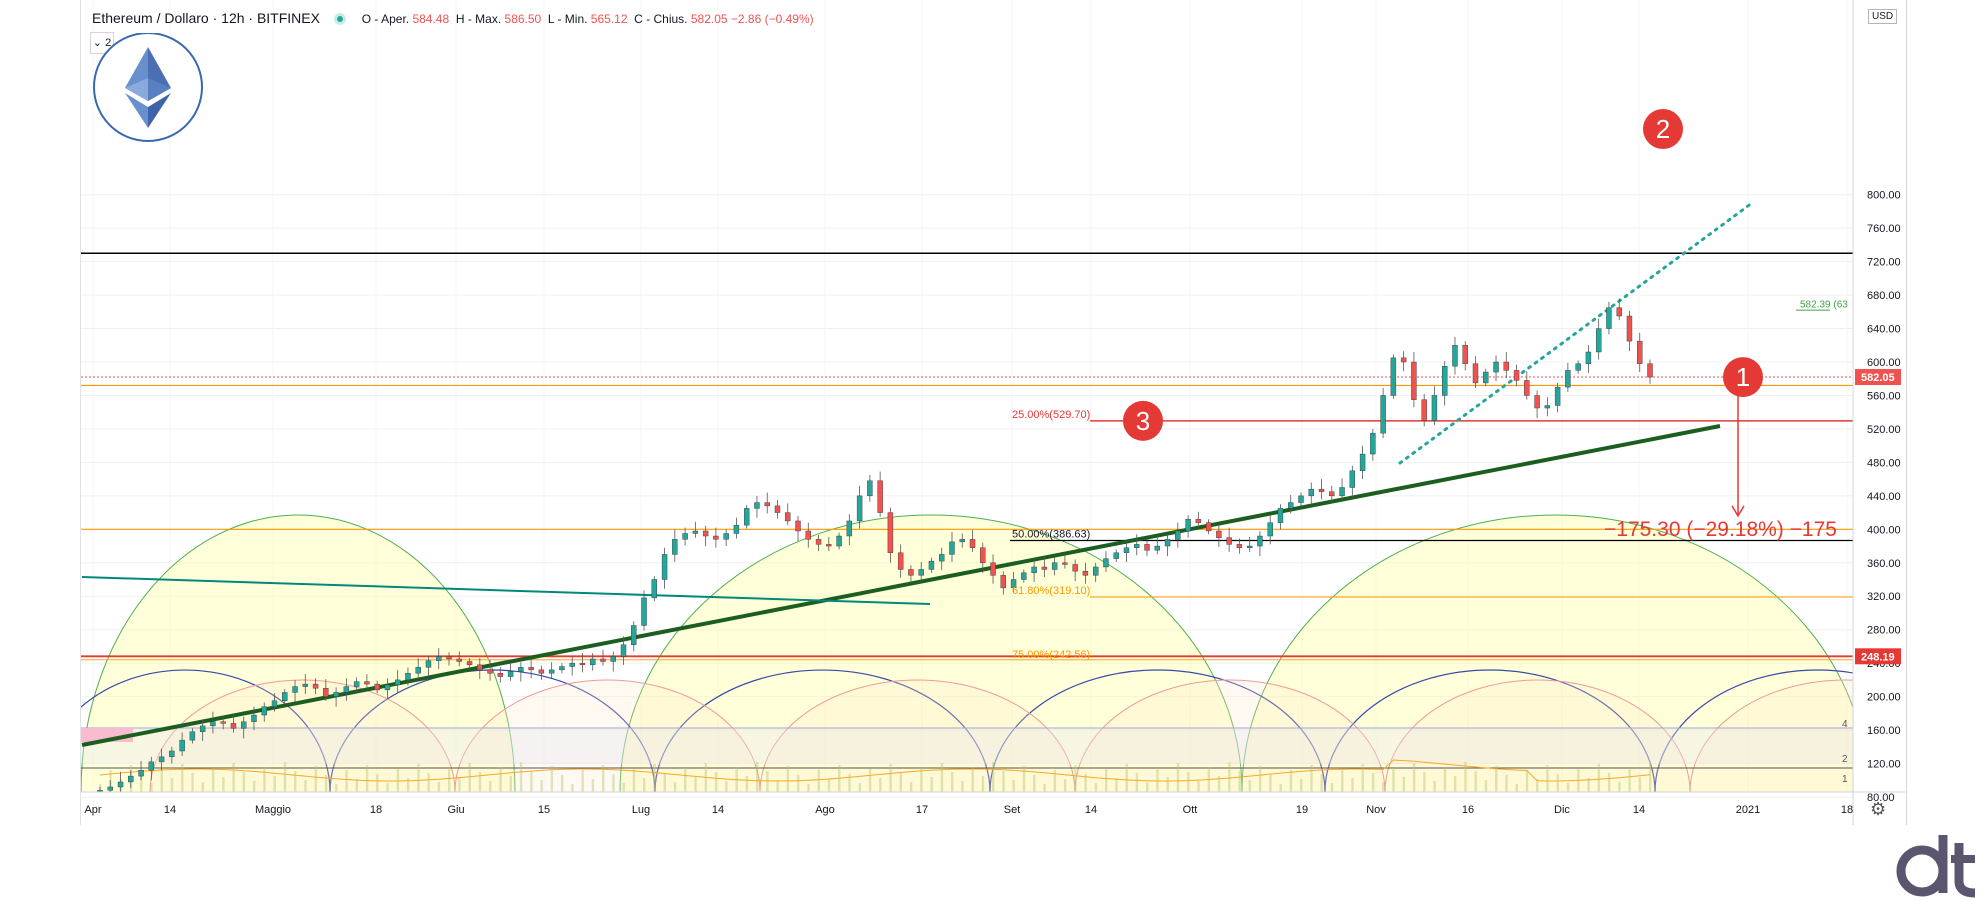  What do you see at coordinates (273, 810) in the screenshot?
I see `time-tick-label: Maggio` at bounding box center [273, 810].